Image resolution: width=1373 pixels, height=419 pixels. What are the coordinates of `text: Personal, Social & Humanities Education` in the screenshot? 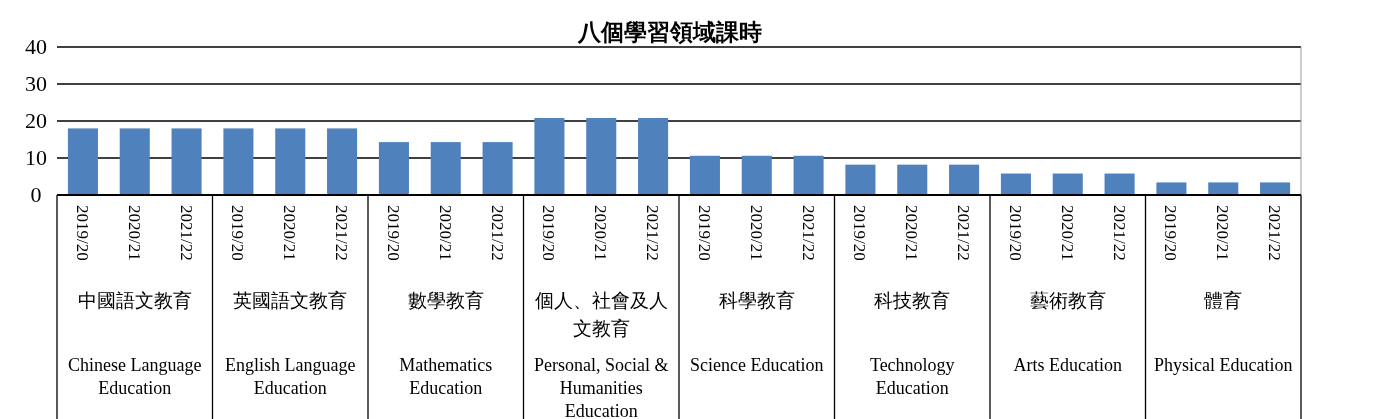 It's located at (601, 387).